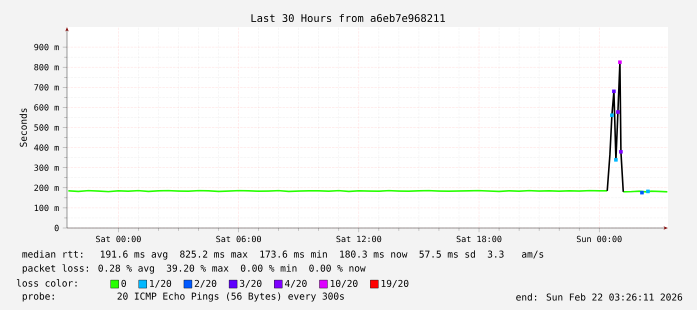  Describe the element at coordinates (295, 284) in the screenshot. I see `legend-label: 4/20` at that location.